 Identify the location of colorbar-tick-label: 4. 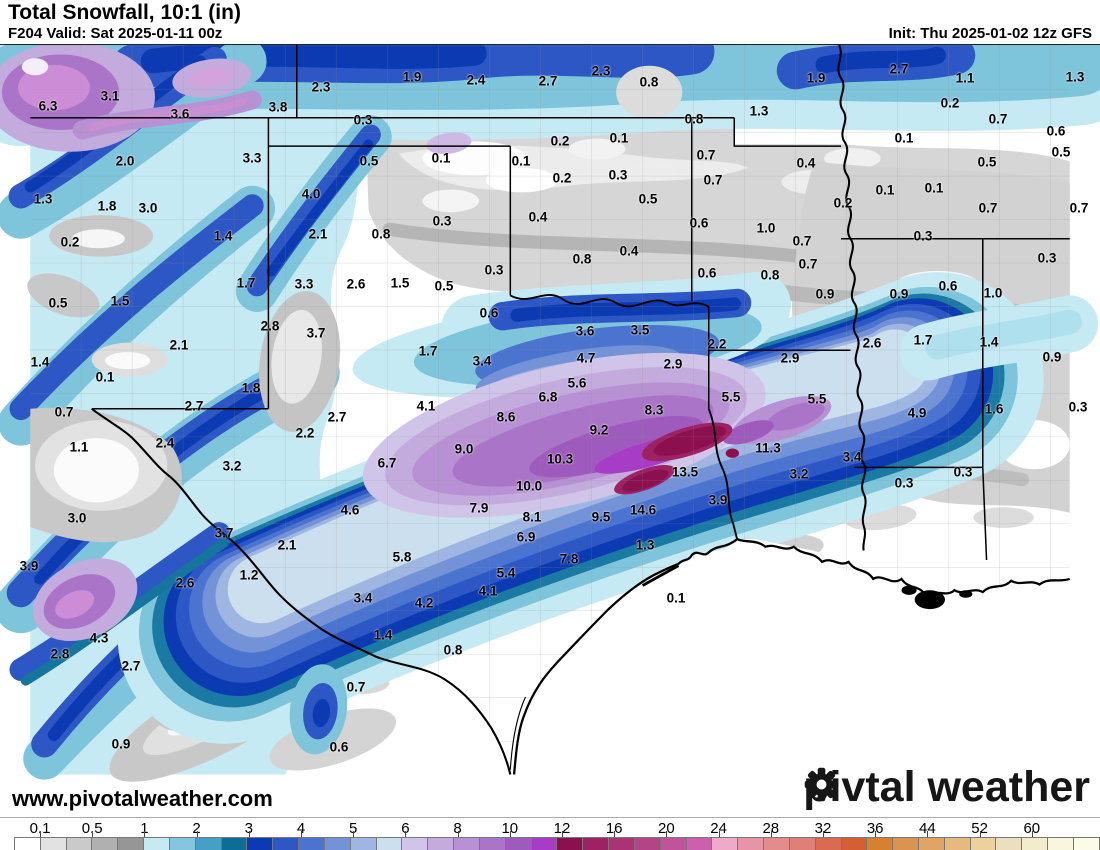
(301, 828).